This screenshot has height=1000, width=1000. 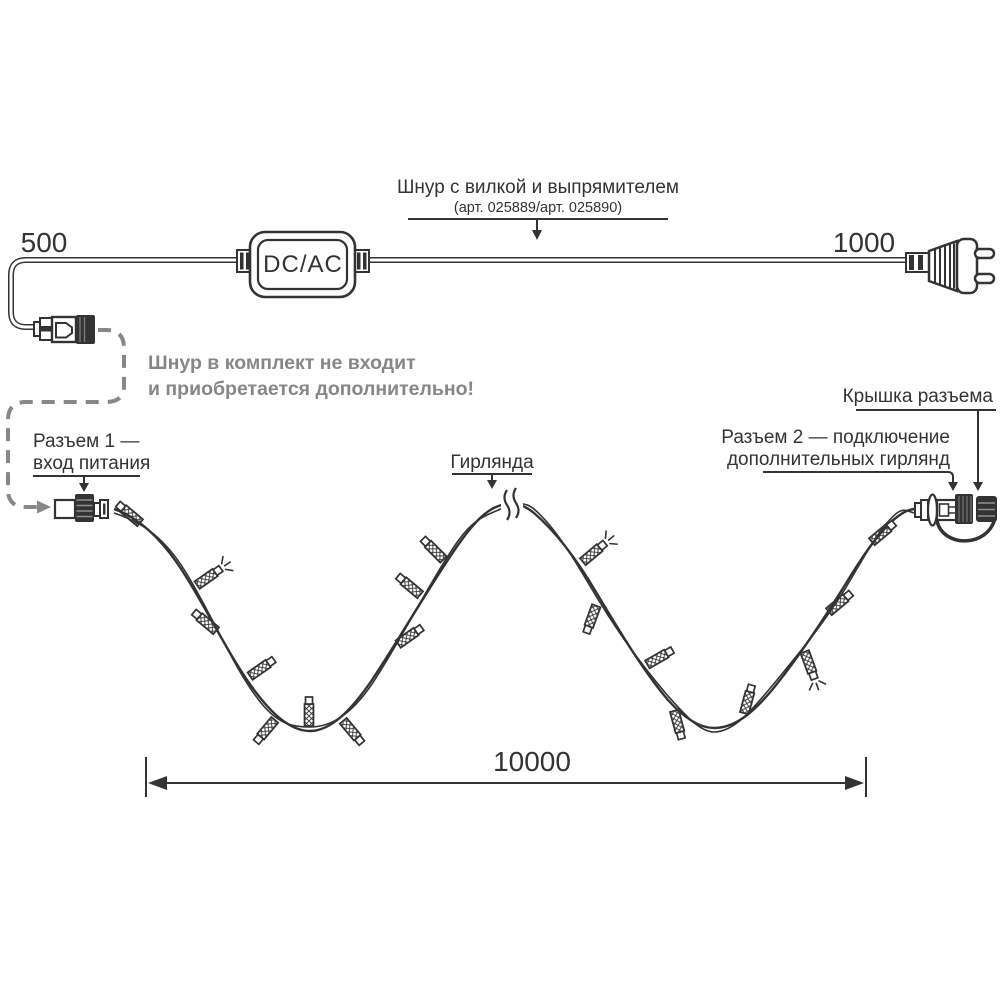 What do you see at coordinates (44, 507) in the screenshot?
I see `dashed-arrowhead` at bounding box center [44, 507].